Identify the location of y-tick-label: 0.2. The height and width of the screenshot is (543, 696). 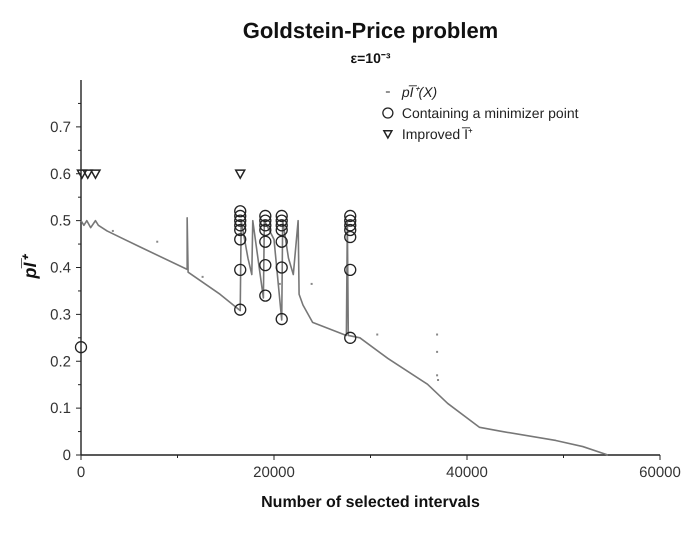
(60, 361).